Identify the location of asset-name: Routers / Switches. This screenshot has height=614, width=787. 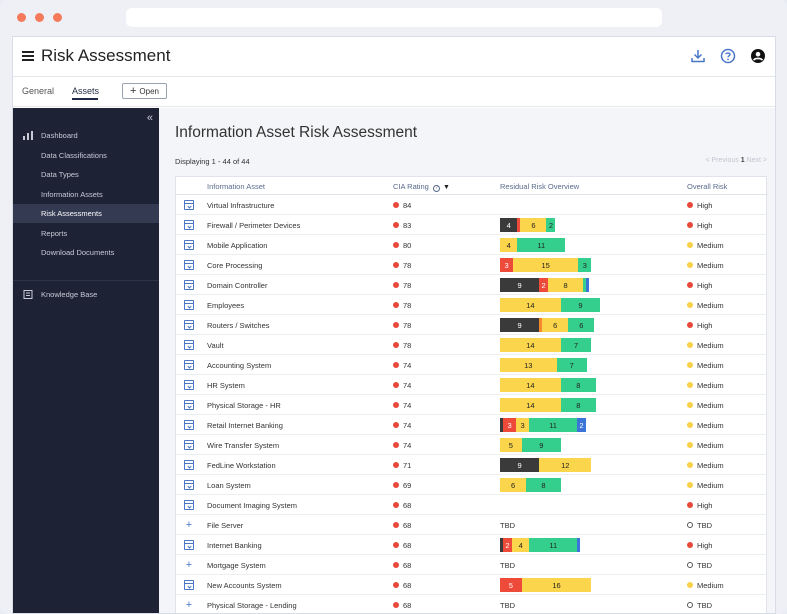
(238, 325).